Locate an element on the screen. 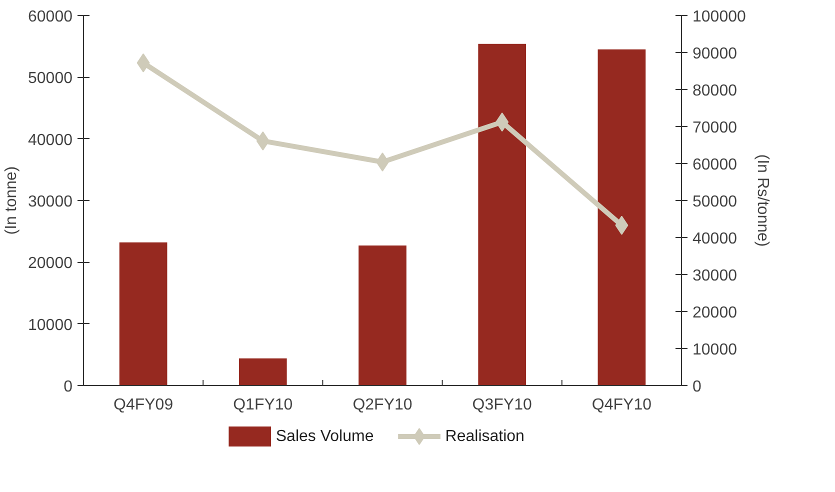 The height and width of the screenshot is (492, 835). y-tick-label: 50000 is located at coordinates (50, 79).